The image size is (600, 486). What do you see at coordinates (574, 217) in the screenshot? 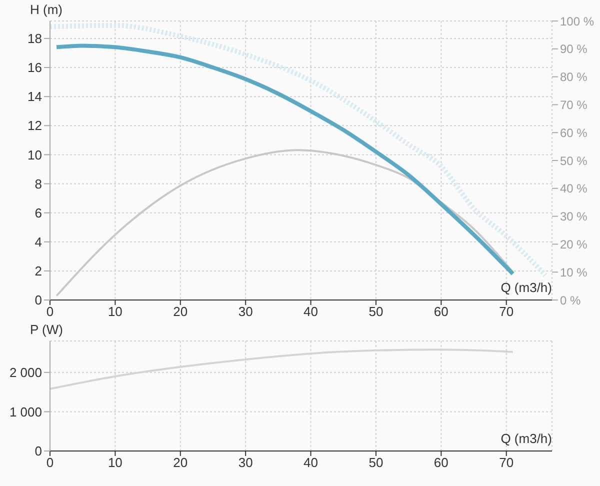
I see `y2-tick-label: 30 %` at bounding box center [574, 217].